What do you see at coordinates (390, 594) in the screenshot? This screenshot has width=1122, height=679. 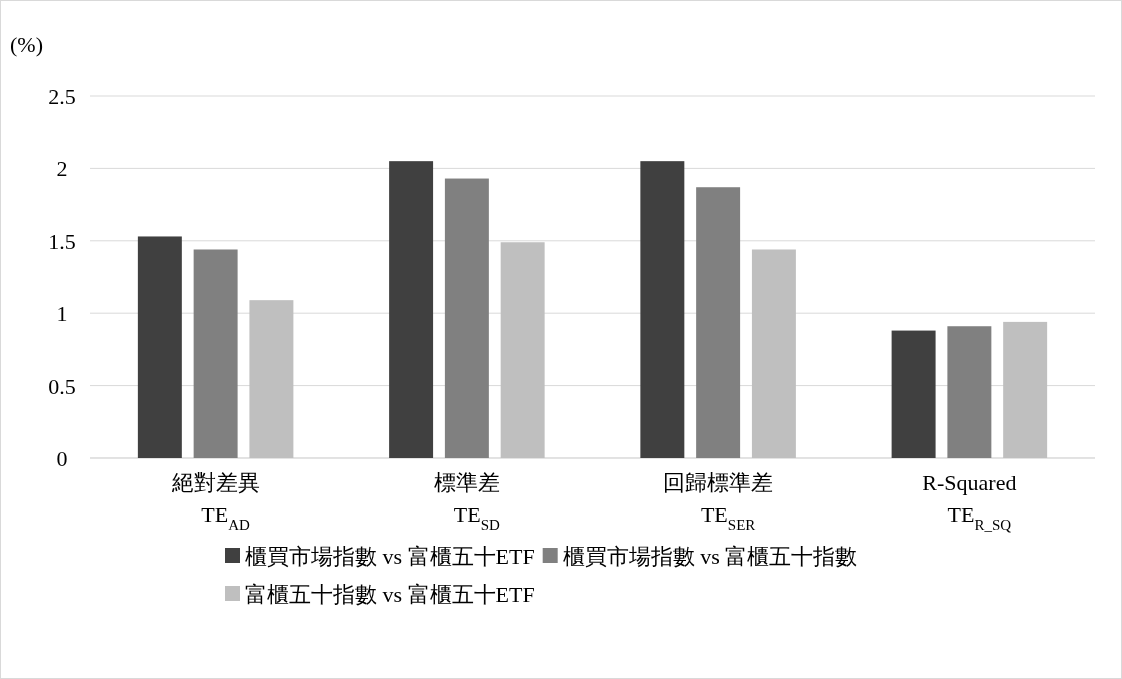 I see `legend-label: 富櫃五十指數 vs 富櫃五十ETF` at bounding box center [390, 594].